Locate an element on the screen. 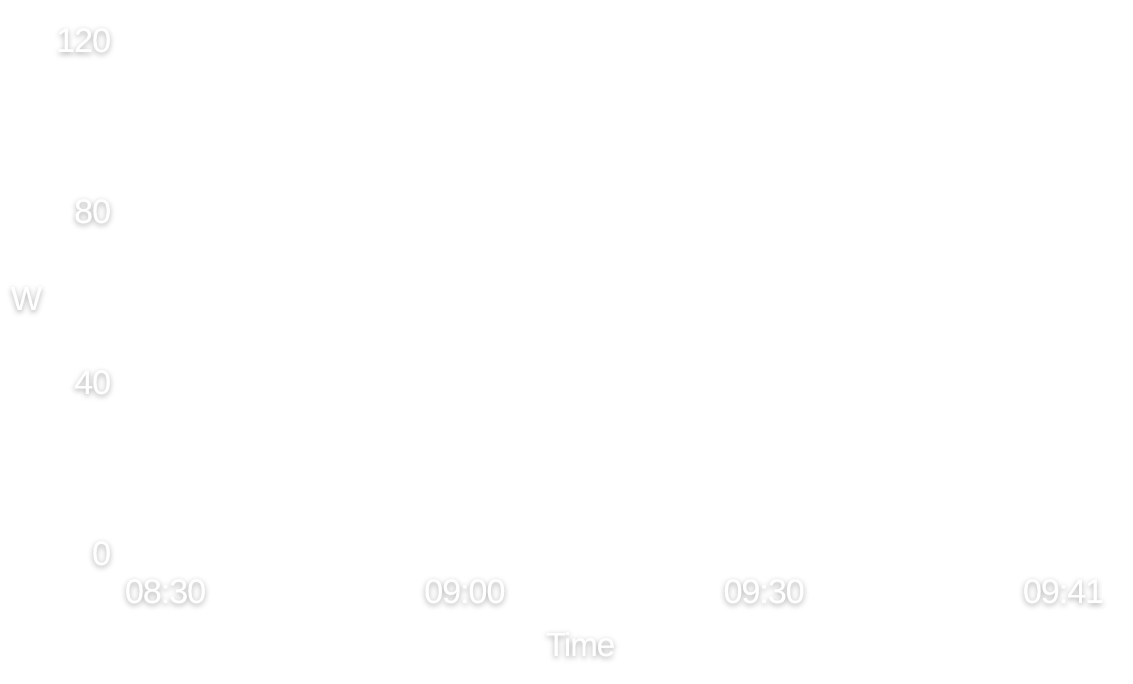  x-axis-title: Time is located at coordinates (580, 644).